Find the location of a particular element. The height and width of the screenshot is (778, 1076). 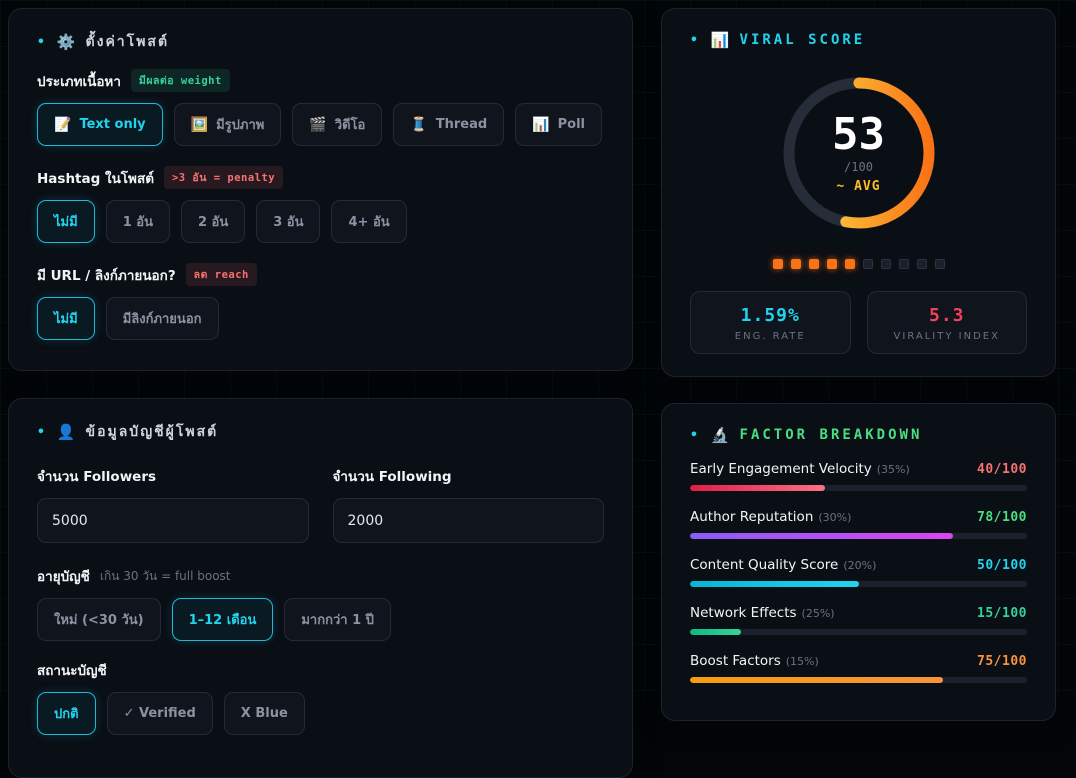

factor-name-group: Early Engagement Velocity (35%) is located at coordinates (800, 467).